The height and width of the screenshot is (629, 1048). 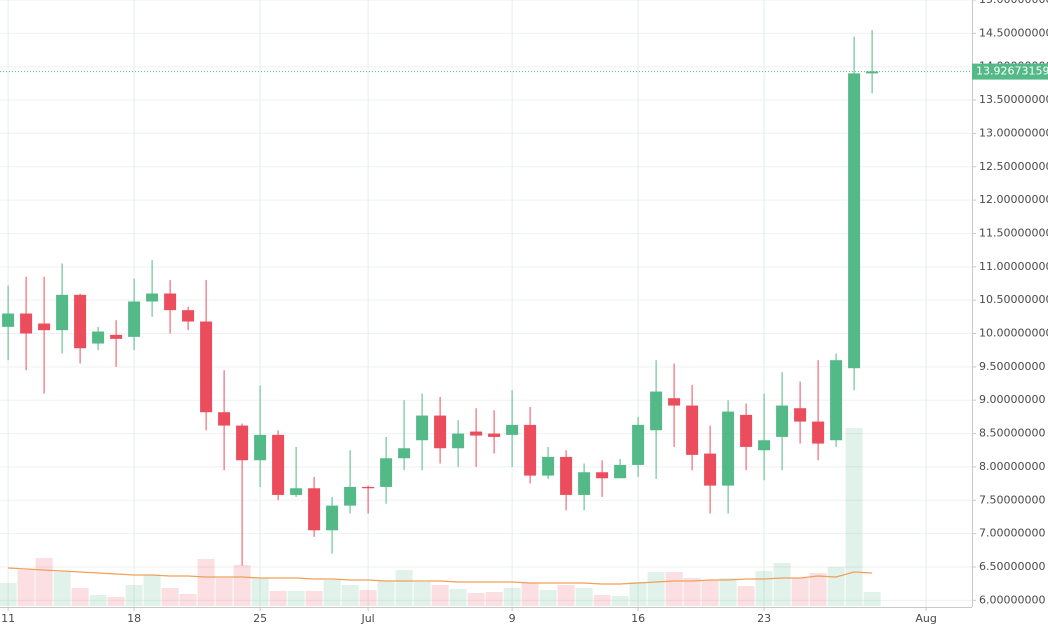 I want to click on y-tick-label: 12.50000000, so click(x=1013, y=166).